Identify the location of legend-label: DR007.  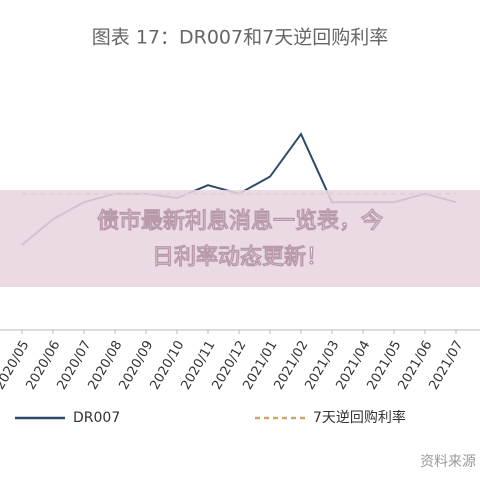
(96, 418).